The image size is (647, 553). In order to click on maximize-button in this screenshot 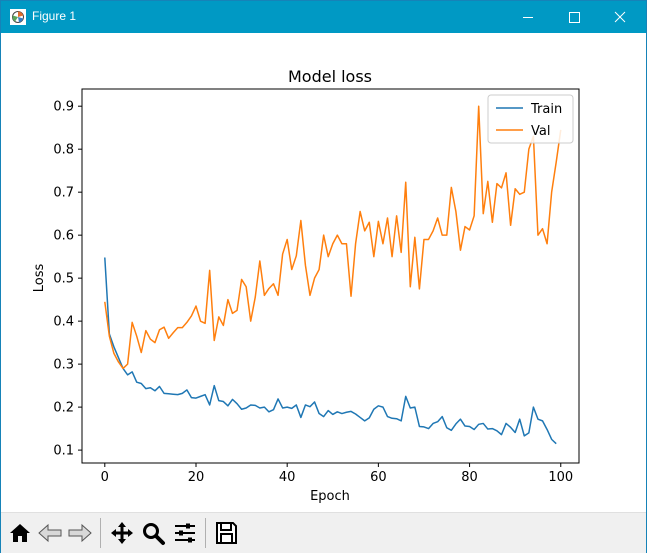, I will do `click(574, 17)`.